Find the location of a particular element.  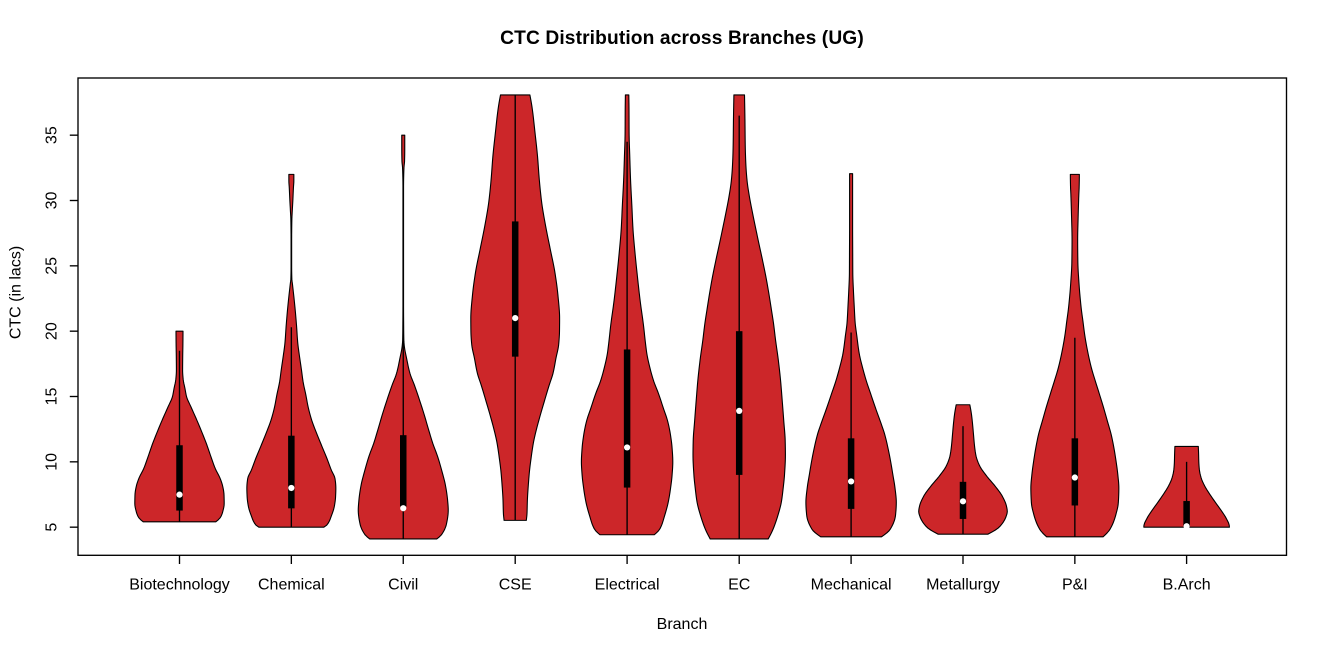

svg-text: 10 is located at coordinates (52, 462).